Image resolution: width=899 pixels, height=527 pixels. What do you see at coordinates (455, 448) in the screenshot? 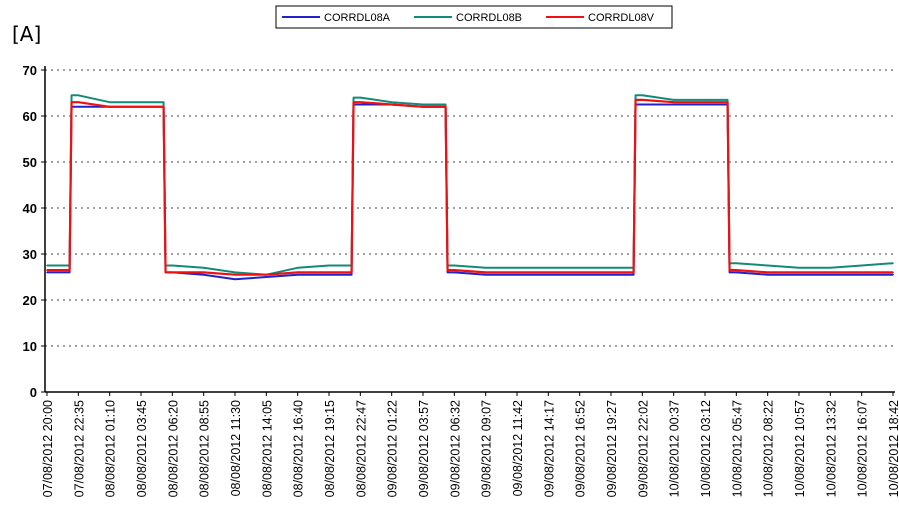
I see `x-tick-label: 09/08/2012 06:32` at bounding box center [455, 448].